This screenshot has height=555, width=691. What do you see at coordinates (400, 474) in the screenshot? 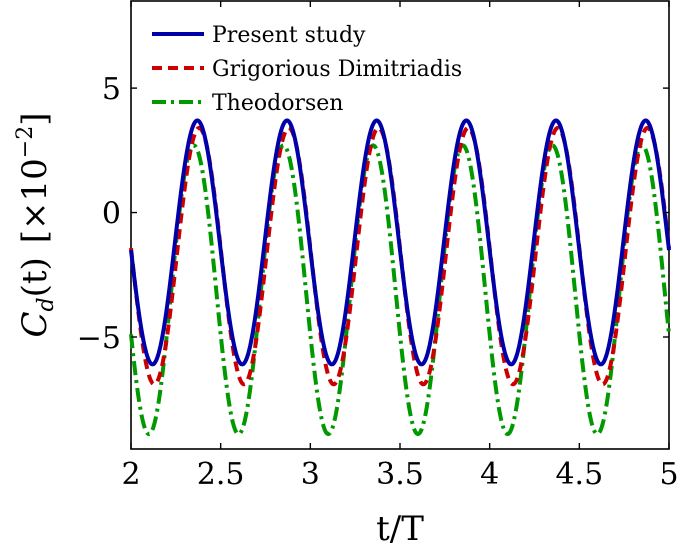
I see `x-tick-label: 3.5` at bounding box center [400, 474].